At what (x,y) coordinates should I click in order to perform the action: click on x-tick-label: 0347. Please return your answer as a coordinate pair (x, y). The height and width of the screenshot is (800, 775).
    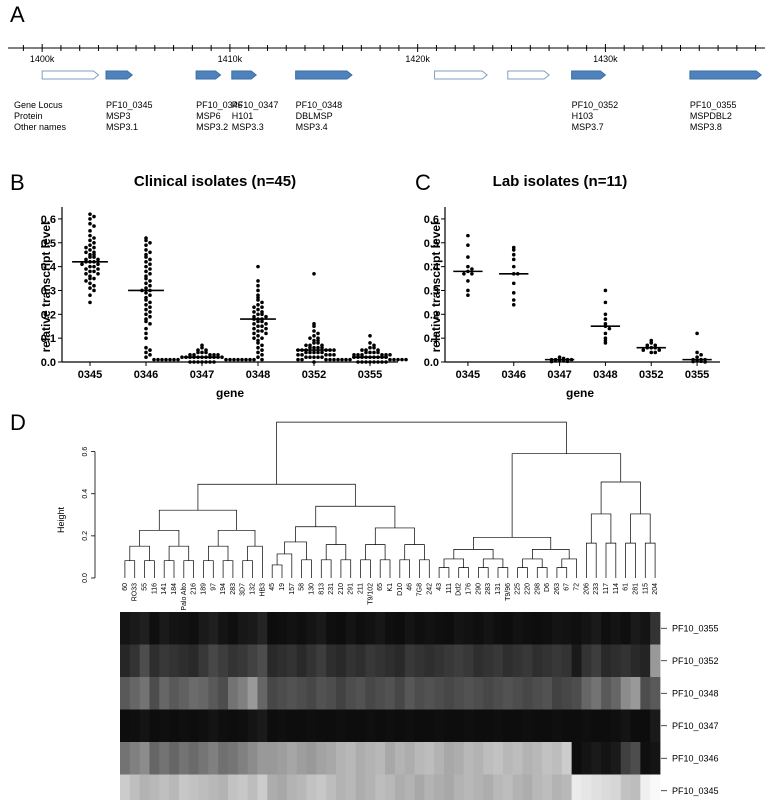
    Looking at the image, I should click on (559, 375).